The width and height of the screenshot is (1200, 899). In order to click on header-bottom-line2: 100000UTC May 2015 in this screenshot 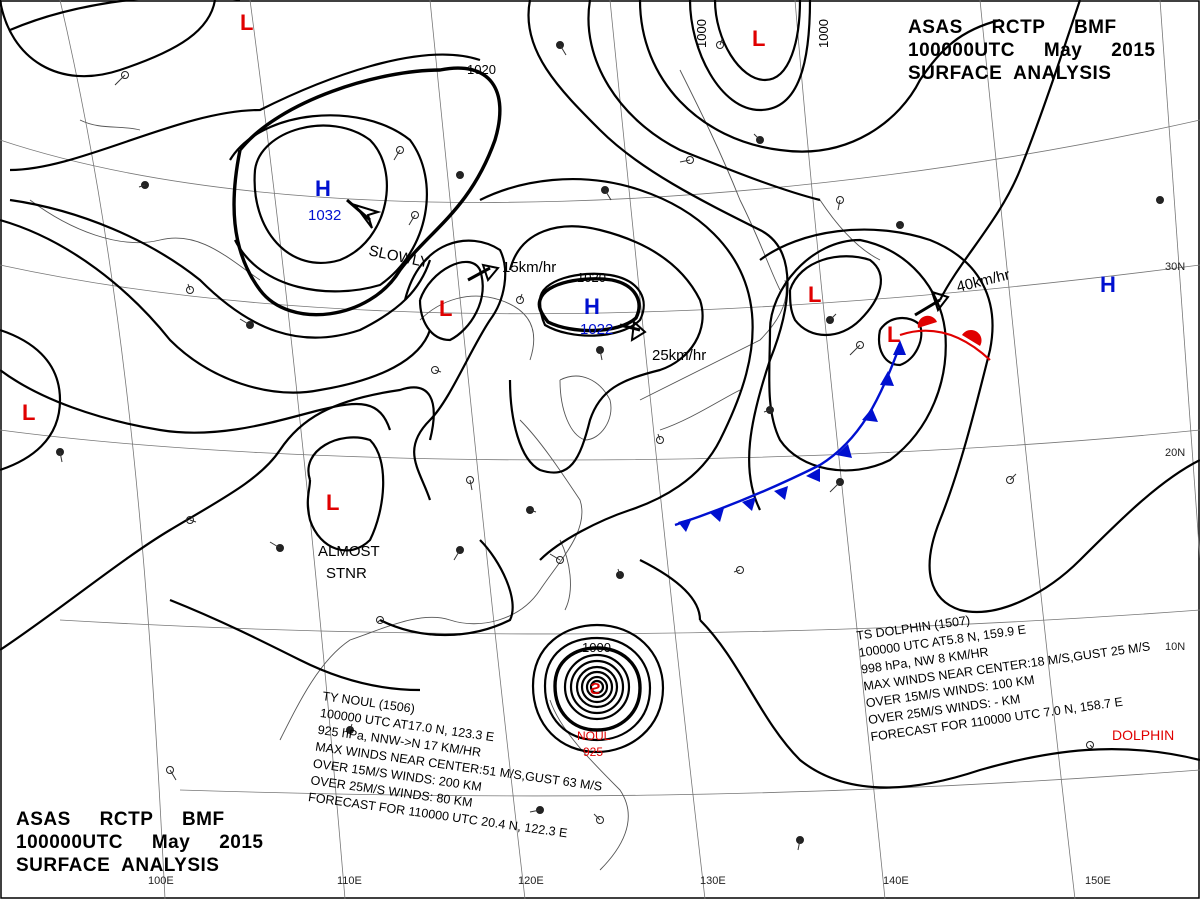, I will do `click(140, 842)`.